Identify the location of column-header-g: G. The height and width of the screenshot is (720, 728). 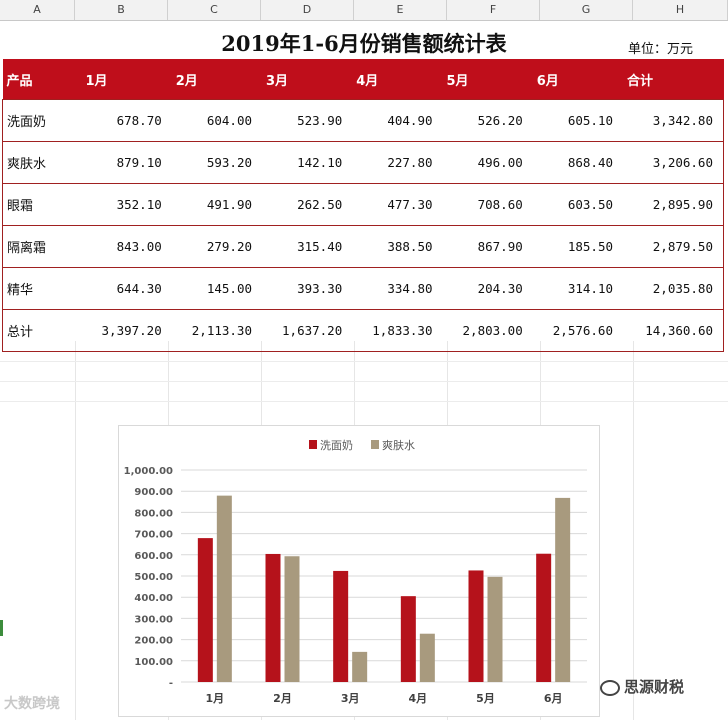
(586, 10).